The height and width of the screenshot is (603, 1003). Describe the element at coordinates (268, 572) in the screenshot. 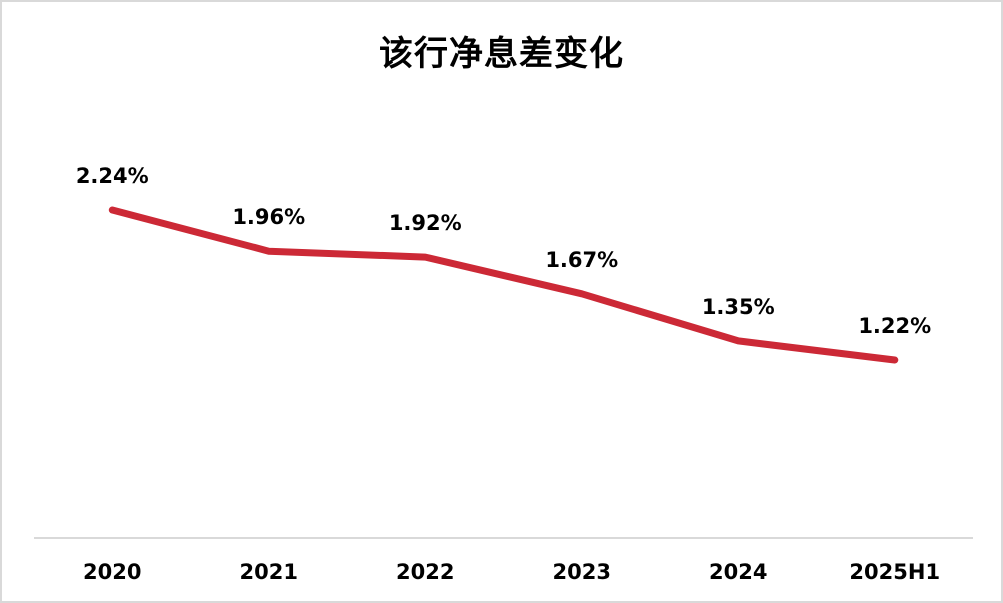

I see `x-axis-label: 2021` at that location.